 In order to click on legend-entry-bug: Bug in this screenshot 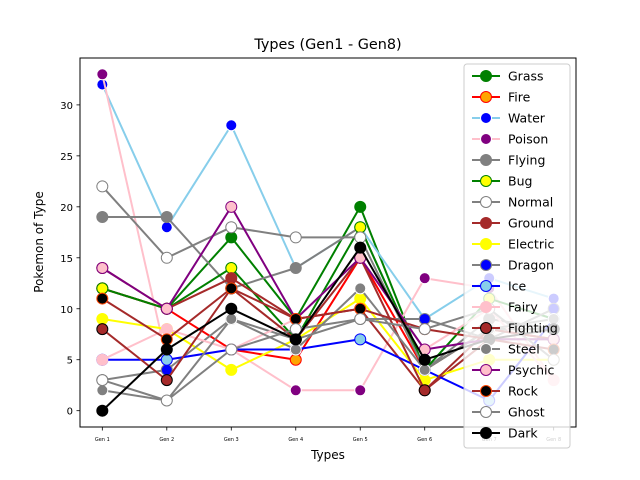, I will do `click(502, 181)`.